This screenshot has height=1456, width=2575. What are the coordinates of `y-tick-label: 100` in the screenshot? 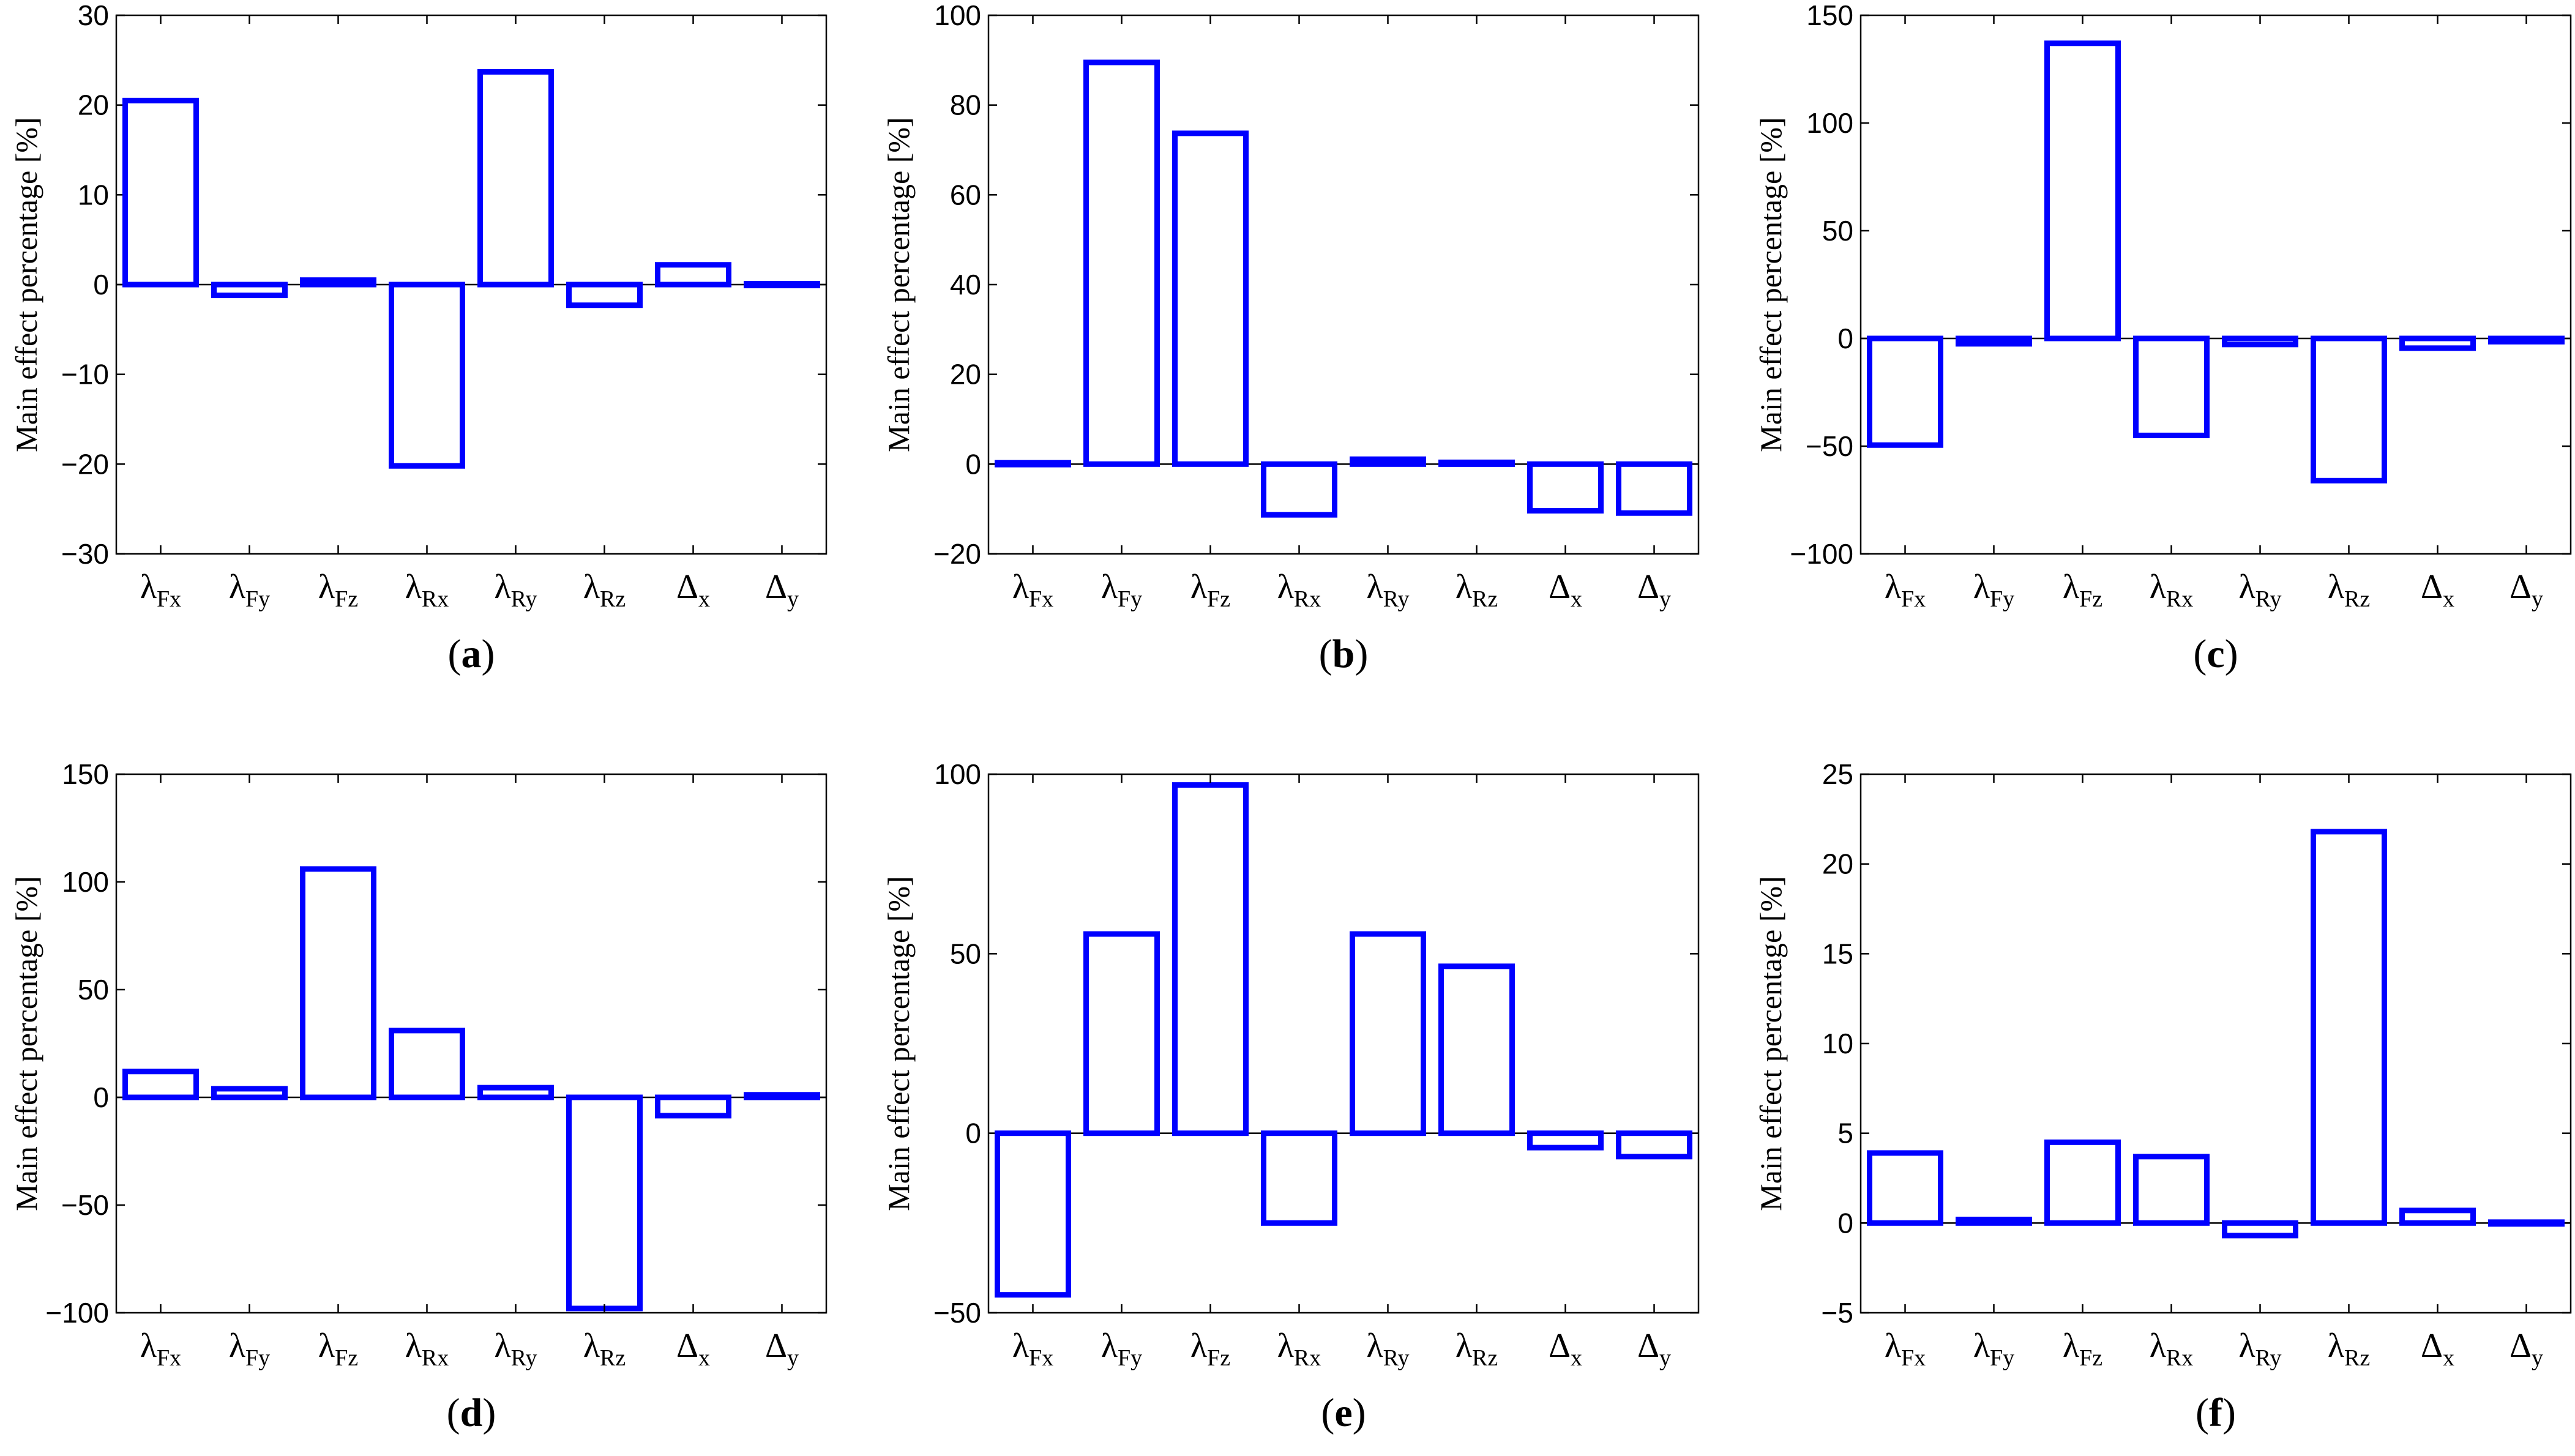 It's located at (85, 882).